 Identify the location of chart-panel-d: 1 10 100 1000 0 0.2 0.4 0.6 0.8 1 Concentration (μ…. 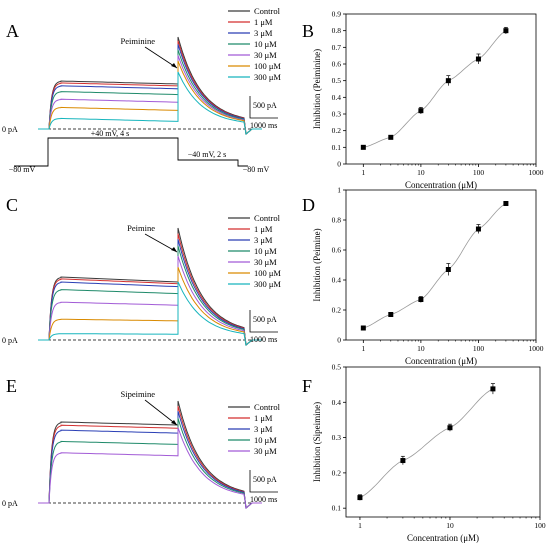
(428, 276).